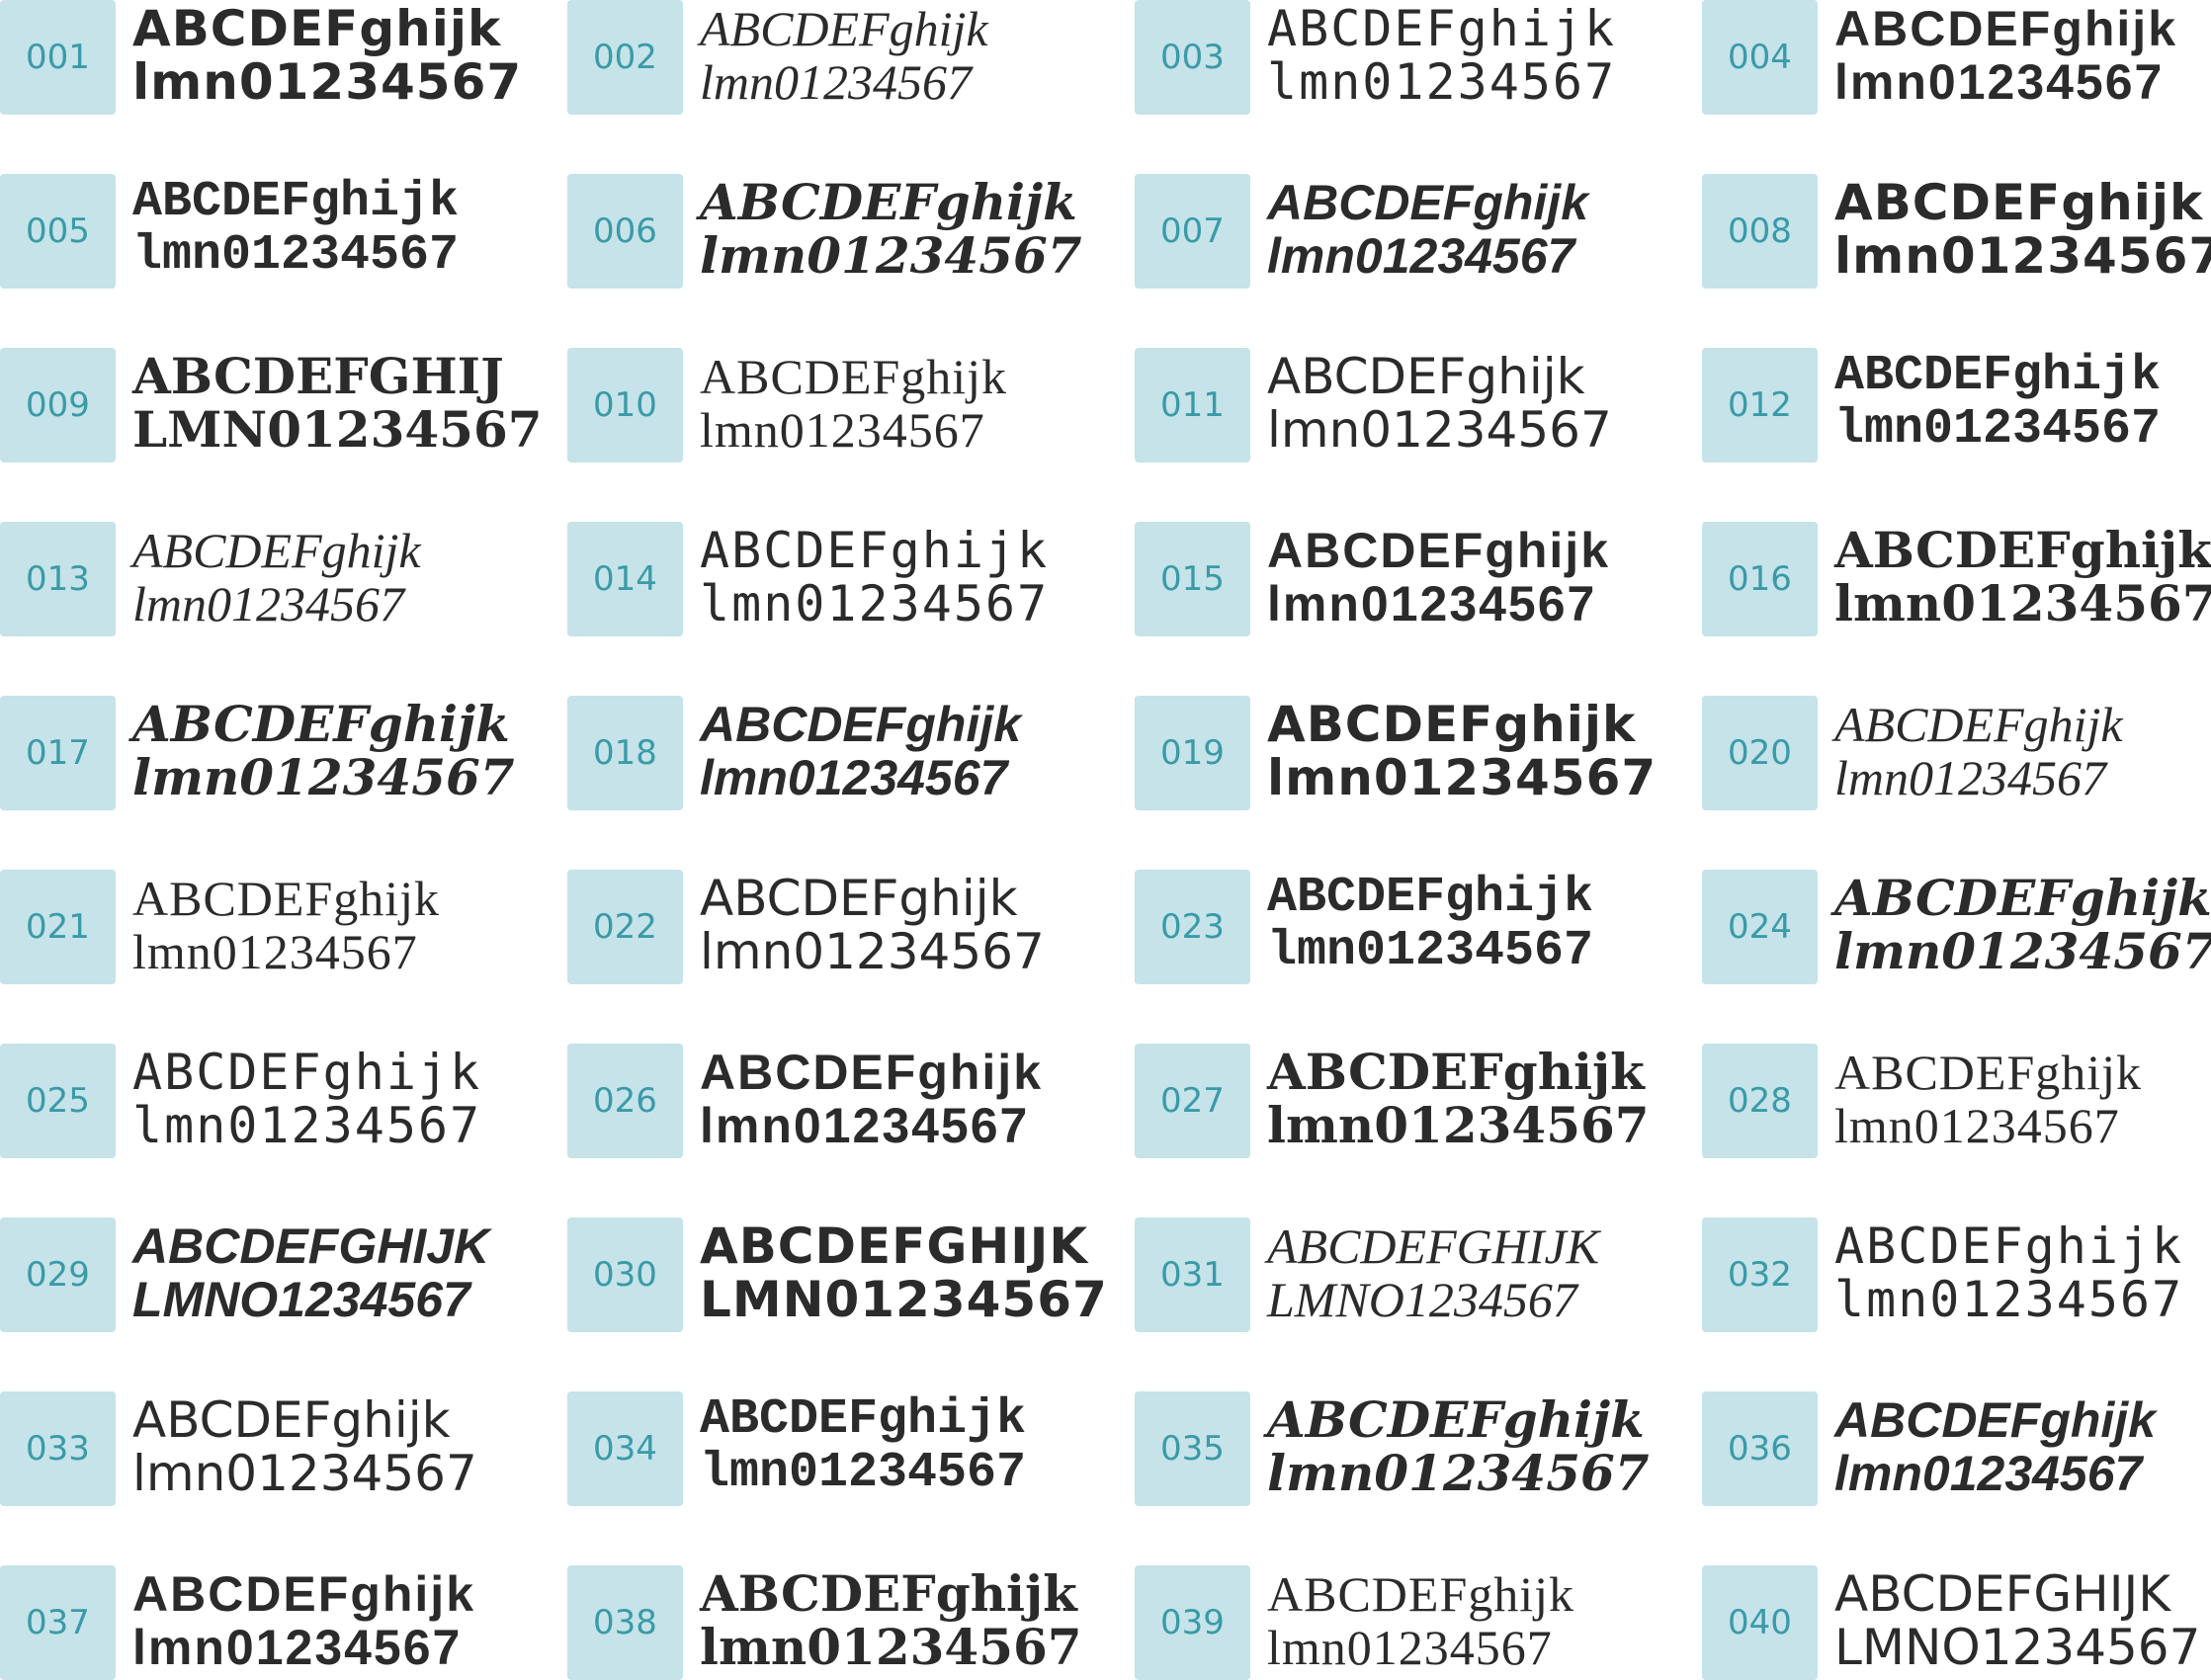  I want to click on font-number: 026, so click(625, 1101).